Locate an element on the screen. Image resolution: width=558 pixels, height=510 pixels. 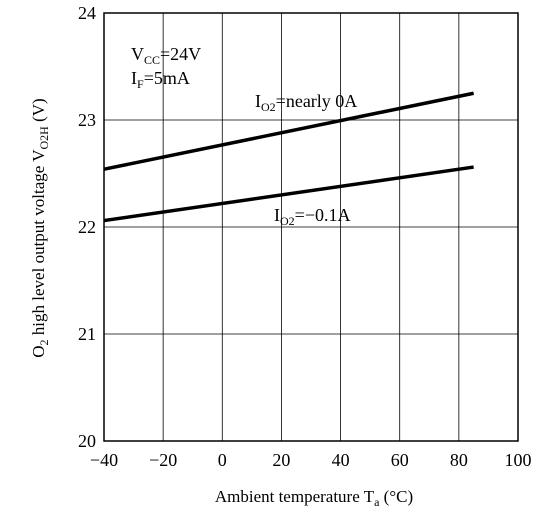
x-tick-label: 100 is located at coordinates (518, 460).